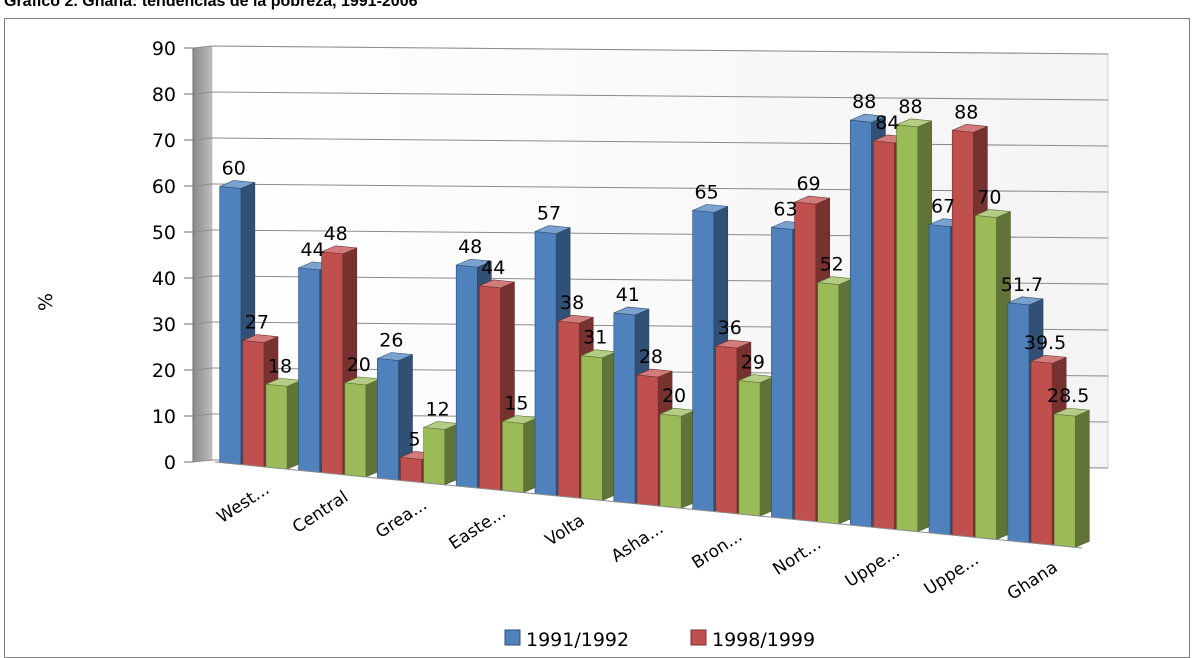  I want to click on data-label: 51.7, so click(1022, 285).